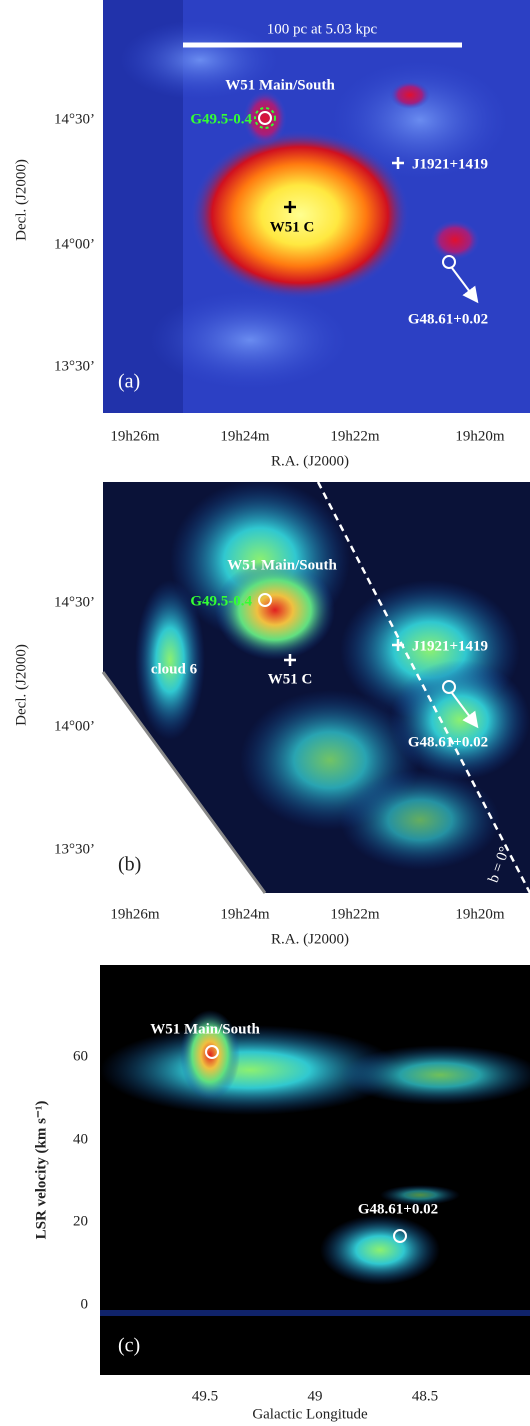  What do you see at coordinates (80, 1139) in the screenshot?
I see `y-tick-label: 40` at bounding box center [80, 1139].